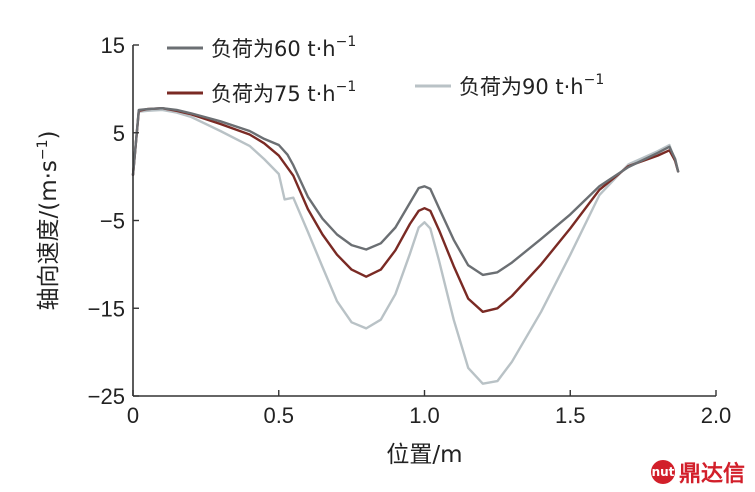 Image resolution: width=755 pixels, height=492 pixels. I want to click on y-tick-label: 15, so click(113, 45).